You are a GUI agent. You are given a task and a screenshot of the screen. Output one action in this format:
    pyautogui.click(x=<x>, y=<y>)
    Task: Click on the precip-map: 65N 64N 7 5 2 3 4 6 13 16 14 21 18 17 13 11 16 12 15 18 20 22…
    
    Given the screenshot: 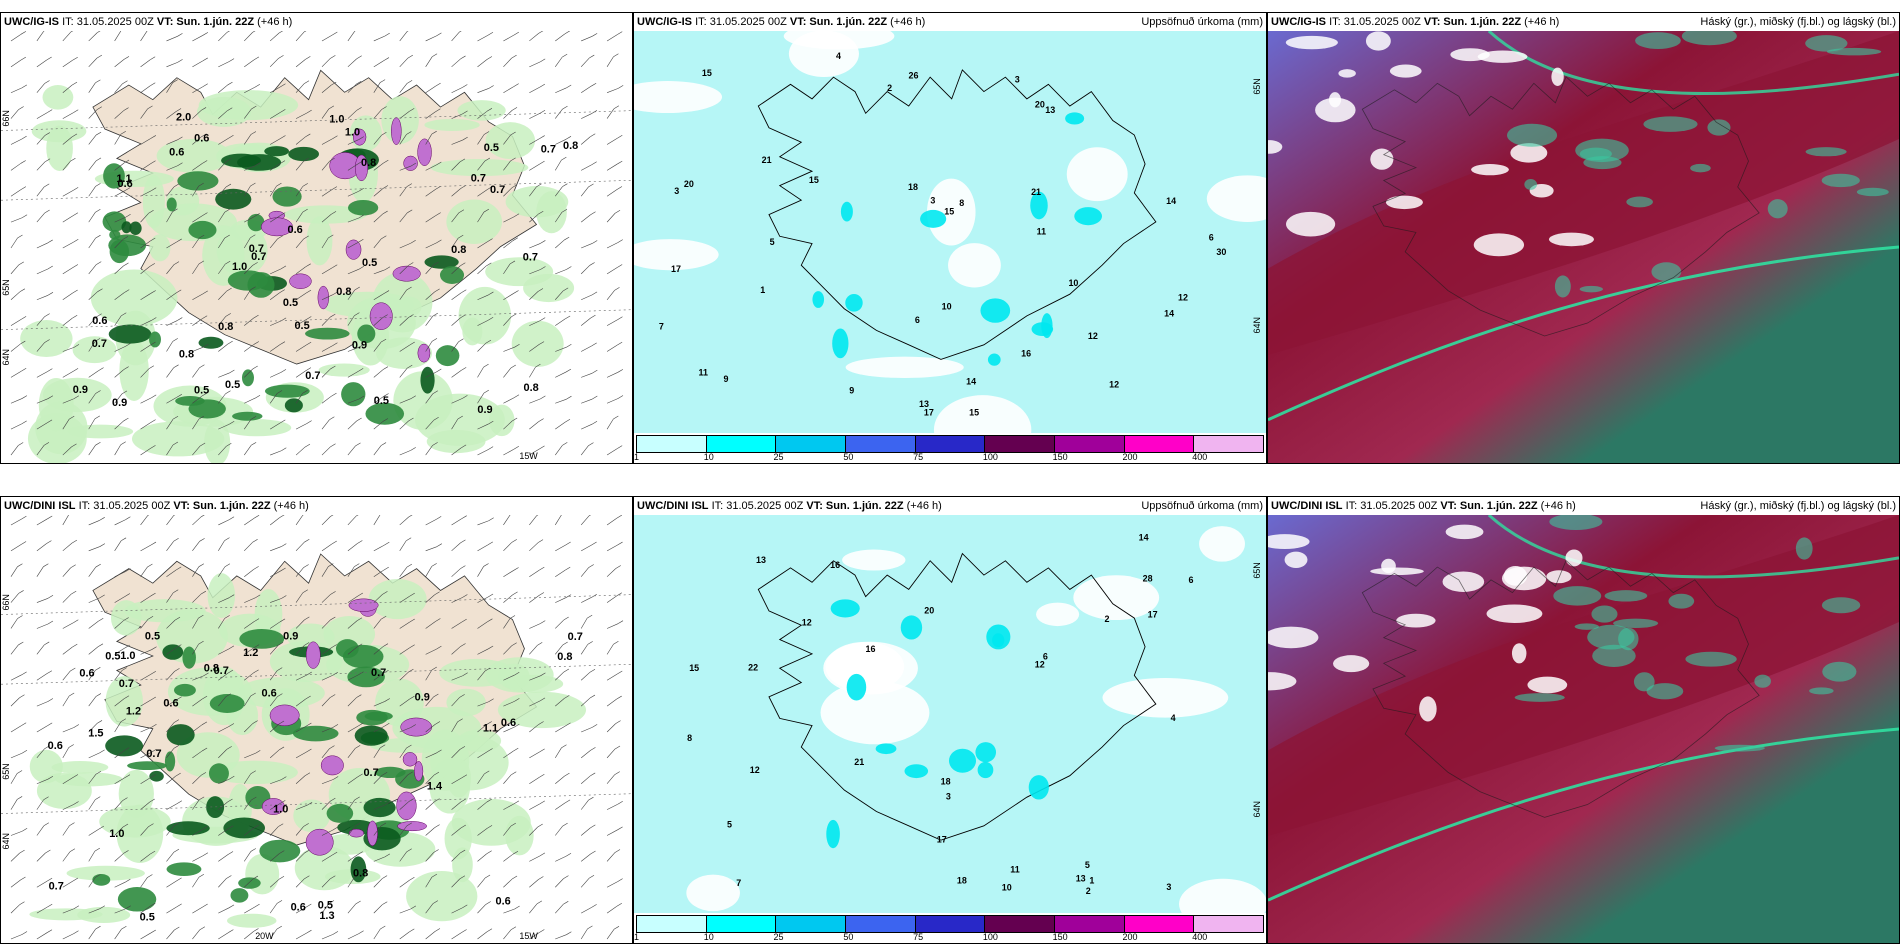 What is the action you would take?
    pyautogui.click(x=950, y=714)
    